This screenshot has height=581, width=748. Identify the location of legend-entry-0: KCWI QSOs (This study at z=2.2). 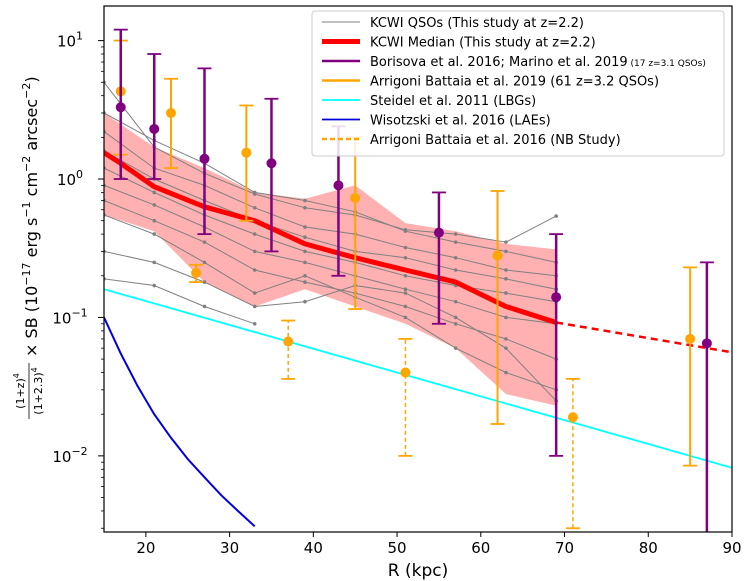
(453, 23).